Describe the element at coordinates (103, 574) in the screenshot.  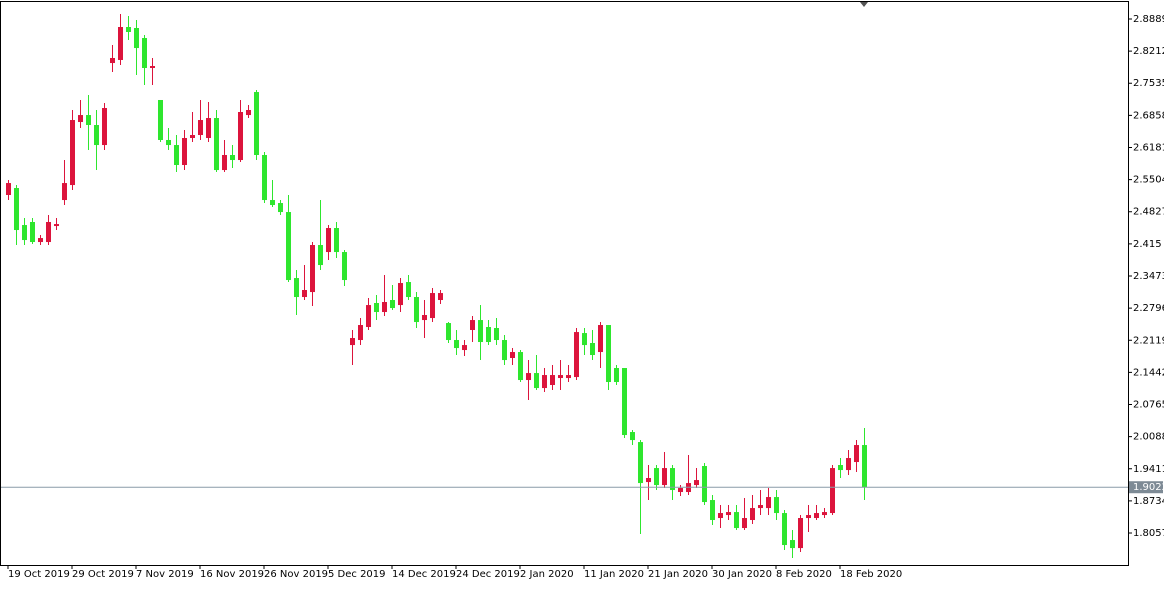
I see `x-tick-label: 29 Oct 2019` at that location.